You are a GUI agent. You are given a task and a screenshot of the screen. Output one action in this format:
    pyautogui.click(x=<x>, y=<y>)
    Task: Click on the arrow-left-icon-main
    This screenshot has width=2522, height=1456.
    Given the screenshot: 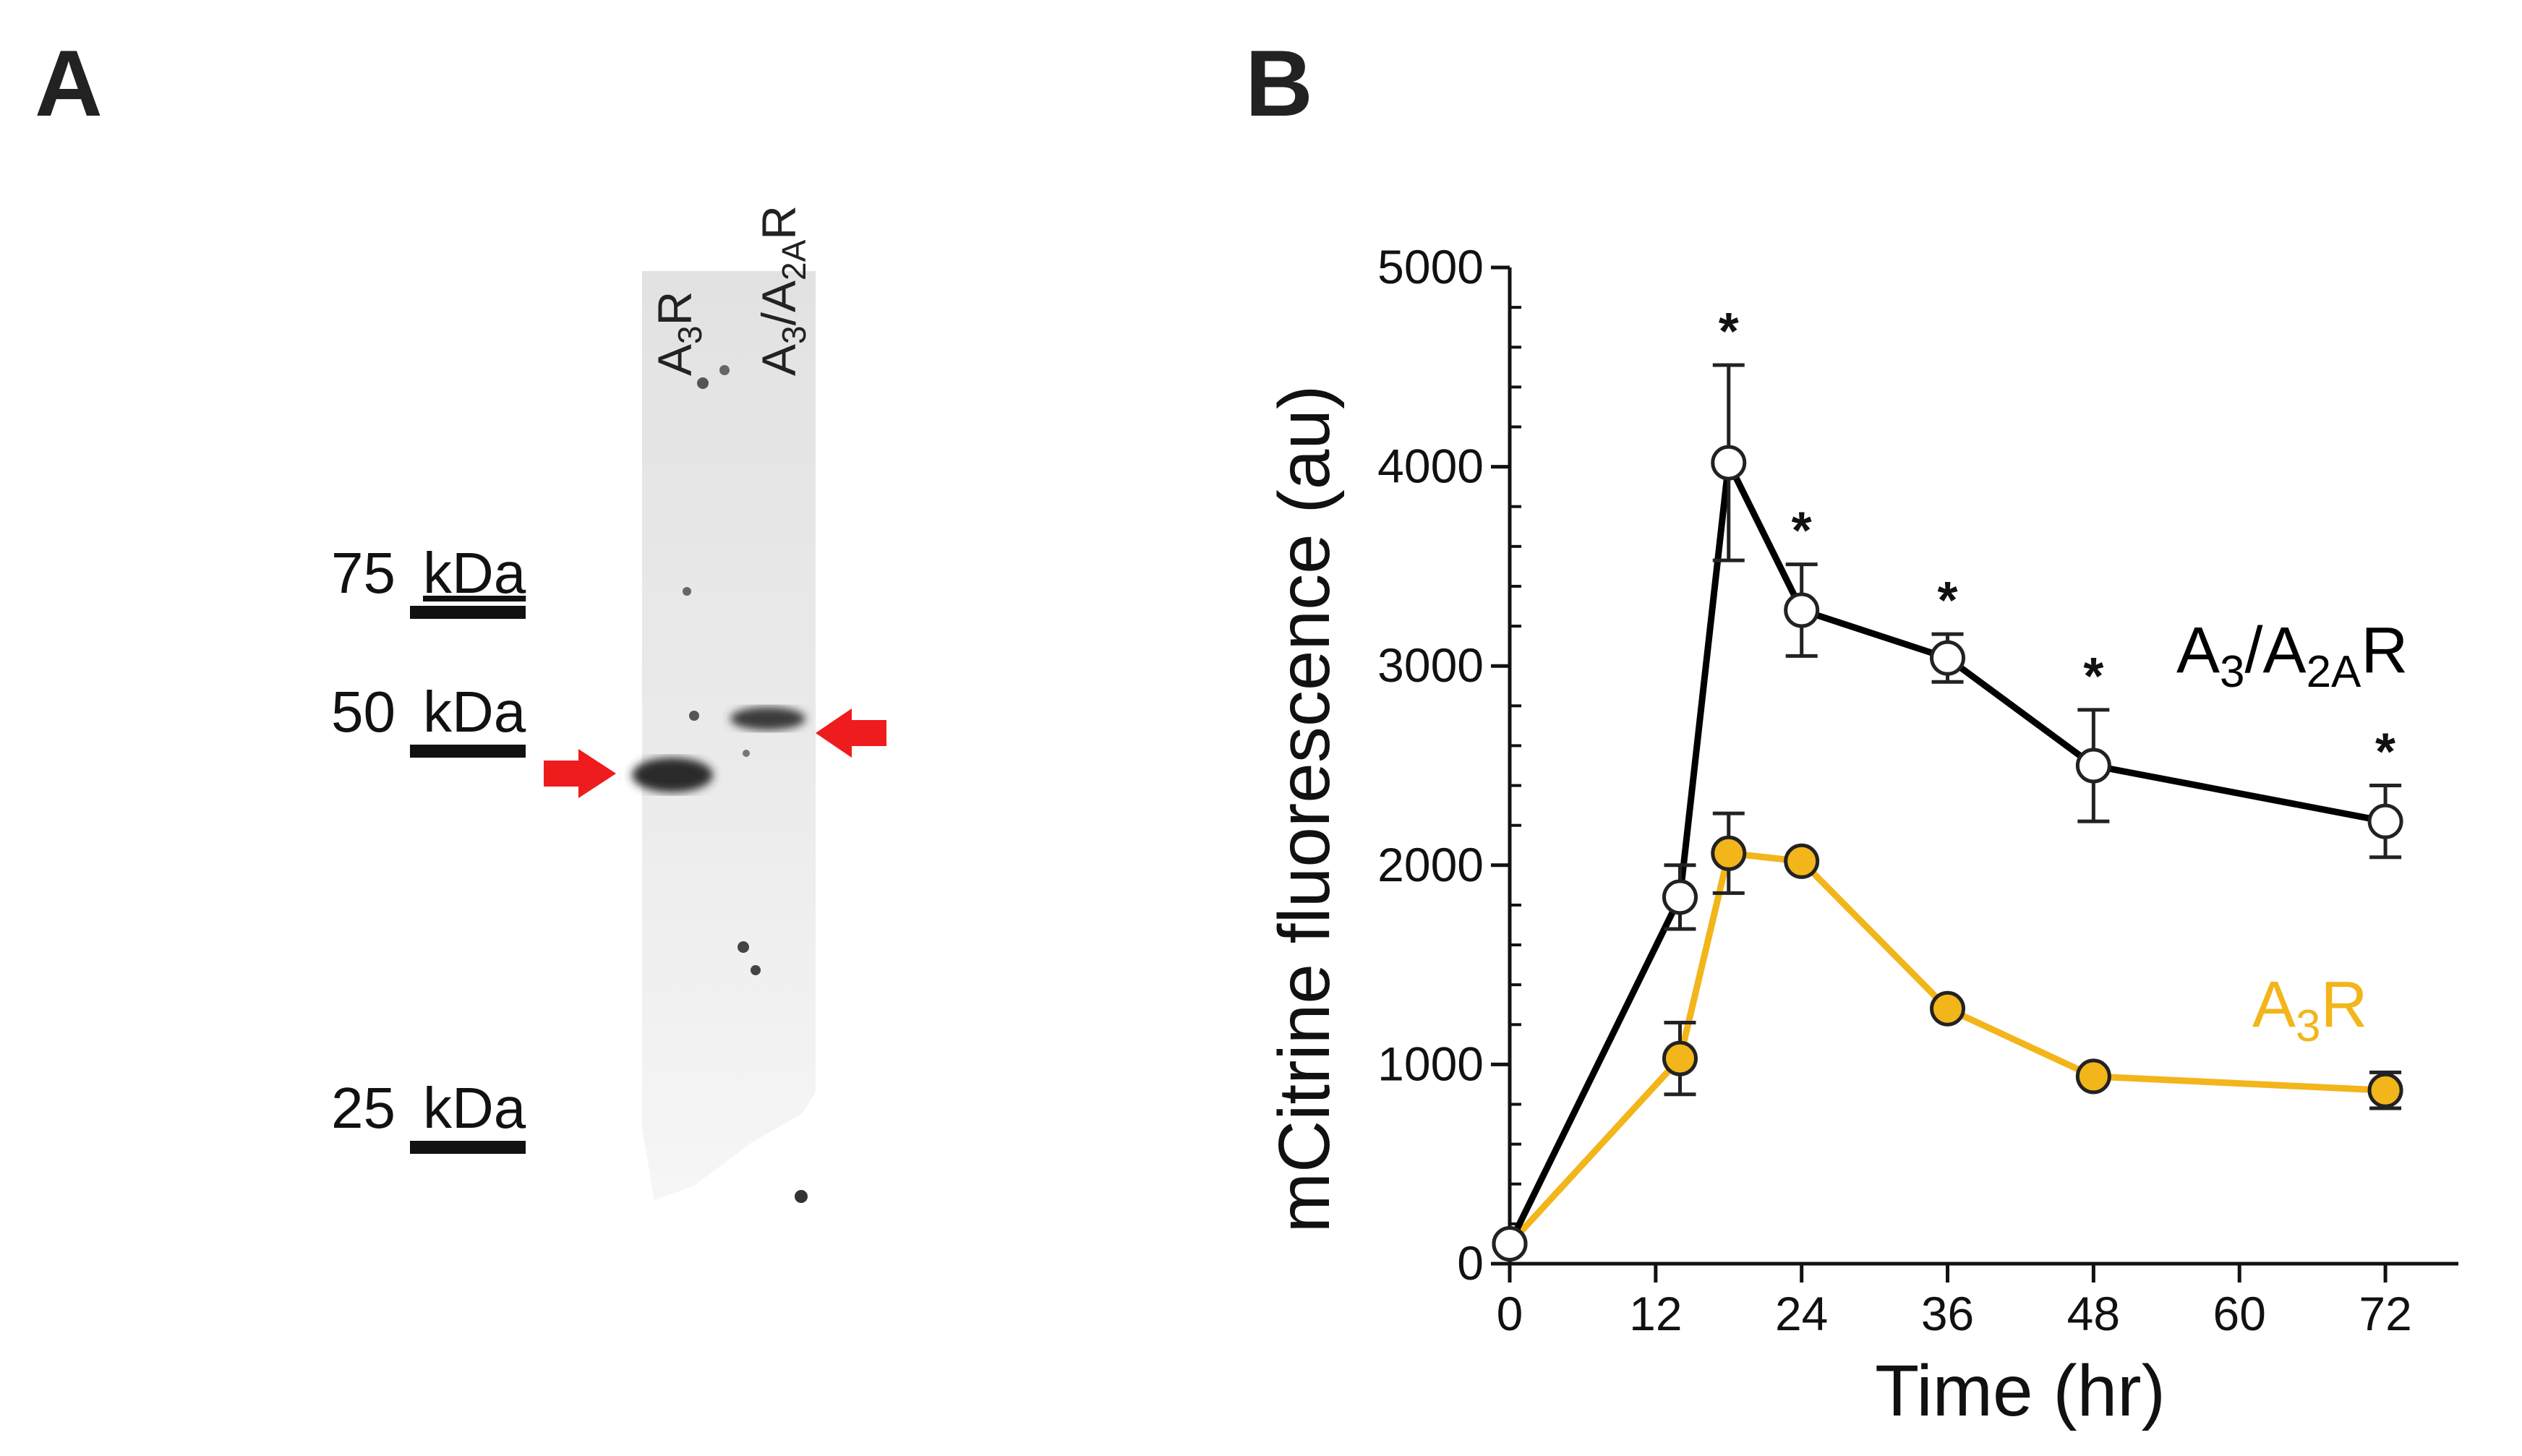 What is the action you would take?
    pyautogui.click(x=851, y=733)
    